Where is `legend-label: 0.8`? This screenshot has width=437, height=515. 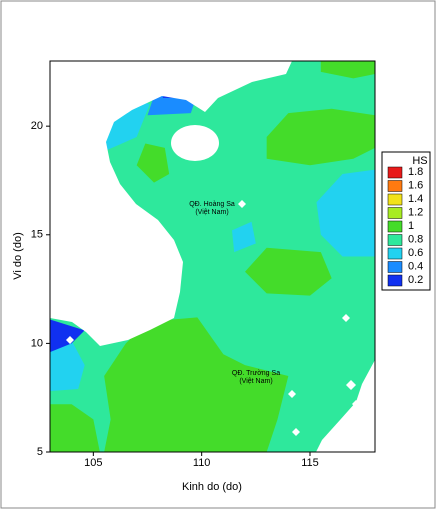
legend-label: 0.8 is located at coordinates (415, 239).